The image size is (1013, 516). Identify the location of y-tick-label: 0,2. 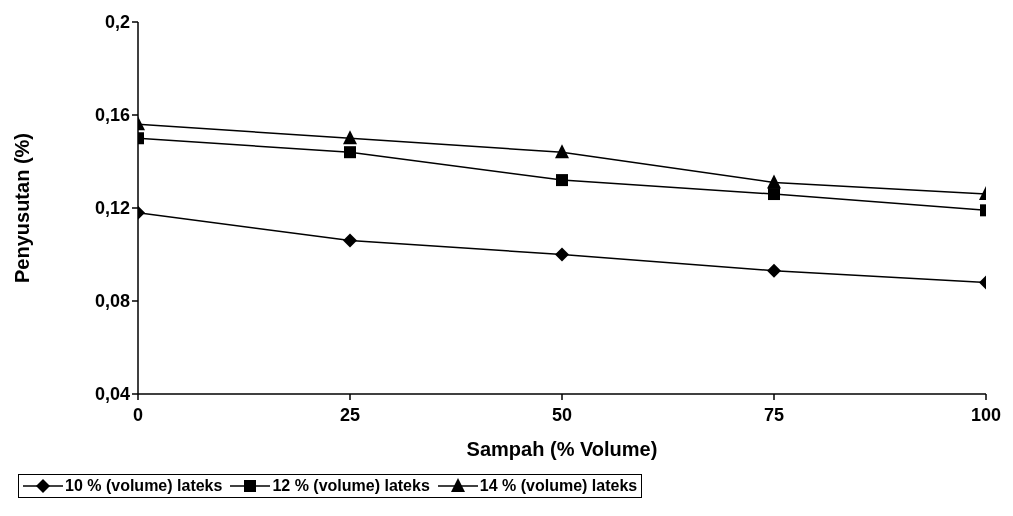
(117, 22).